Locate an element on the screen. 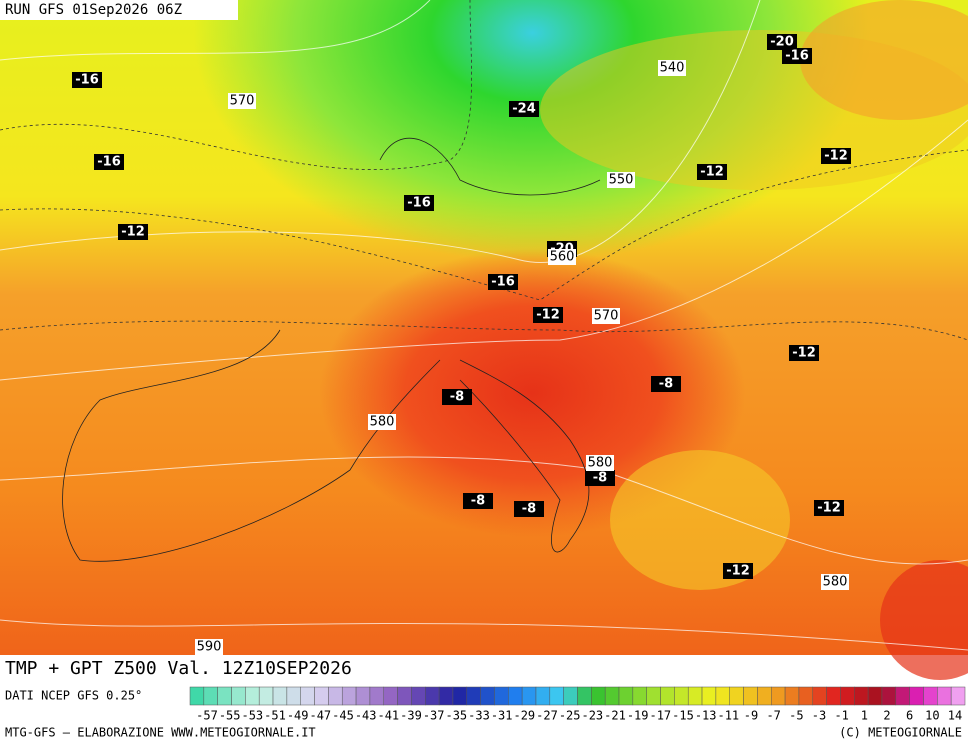  scale-label: -27 is located at coordinates (547, 716).